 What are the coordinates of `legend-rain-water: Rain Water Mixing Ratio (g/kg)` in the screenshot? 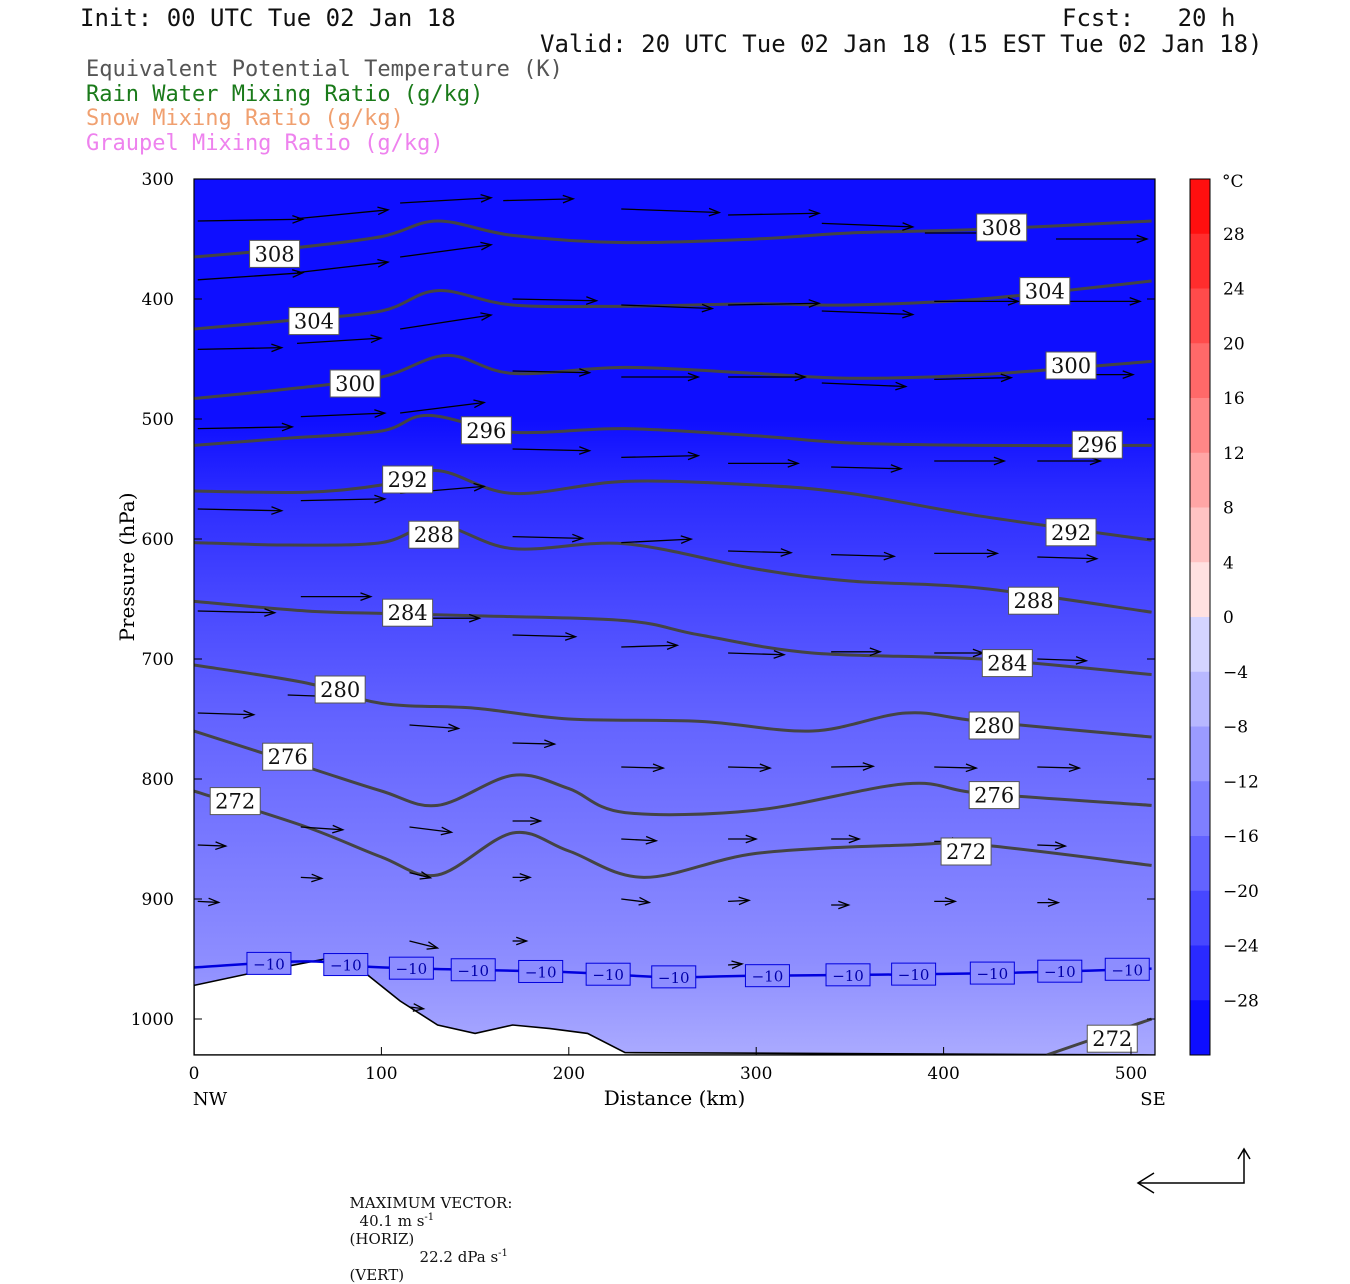 It's located at (285, 94).